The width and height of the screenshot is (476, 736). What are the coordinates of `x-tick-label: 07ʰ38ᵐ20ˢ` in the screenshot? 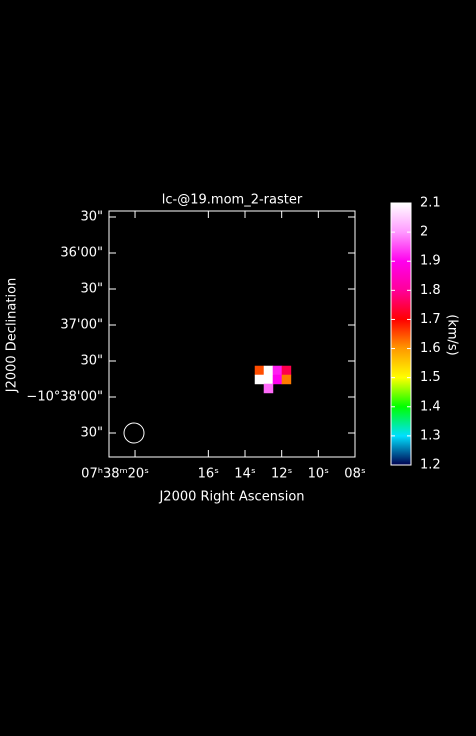 It's located at (115, 474).